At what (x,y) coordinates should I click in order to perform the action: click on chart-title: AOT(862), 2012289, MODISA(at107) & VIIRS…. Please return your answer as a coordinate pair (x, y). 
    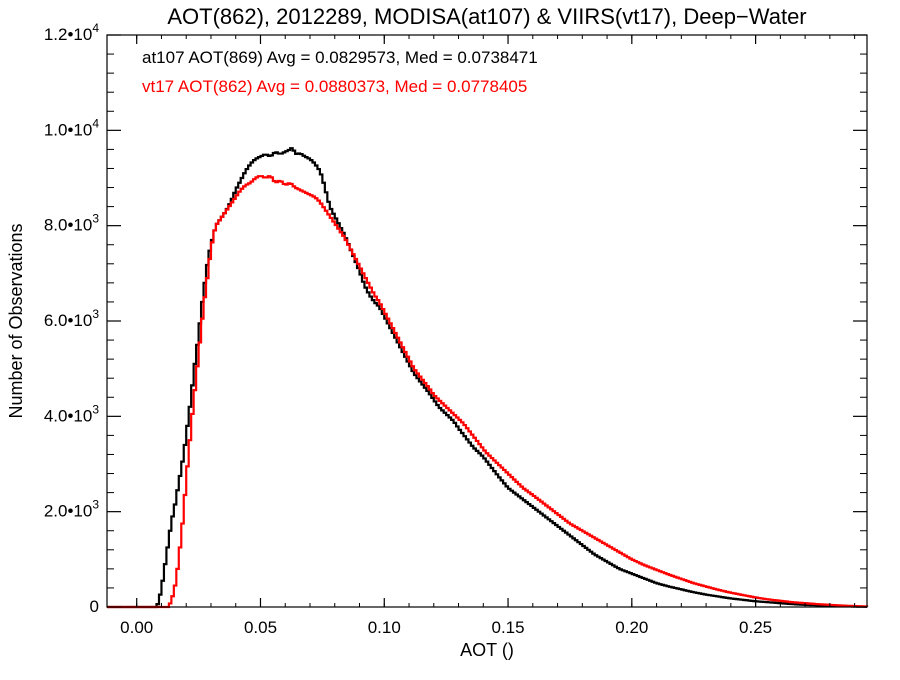
    Looking at the image, I should click on (486, 16).